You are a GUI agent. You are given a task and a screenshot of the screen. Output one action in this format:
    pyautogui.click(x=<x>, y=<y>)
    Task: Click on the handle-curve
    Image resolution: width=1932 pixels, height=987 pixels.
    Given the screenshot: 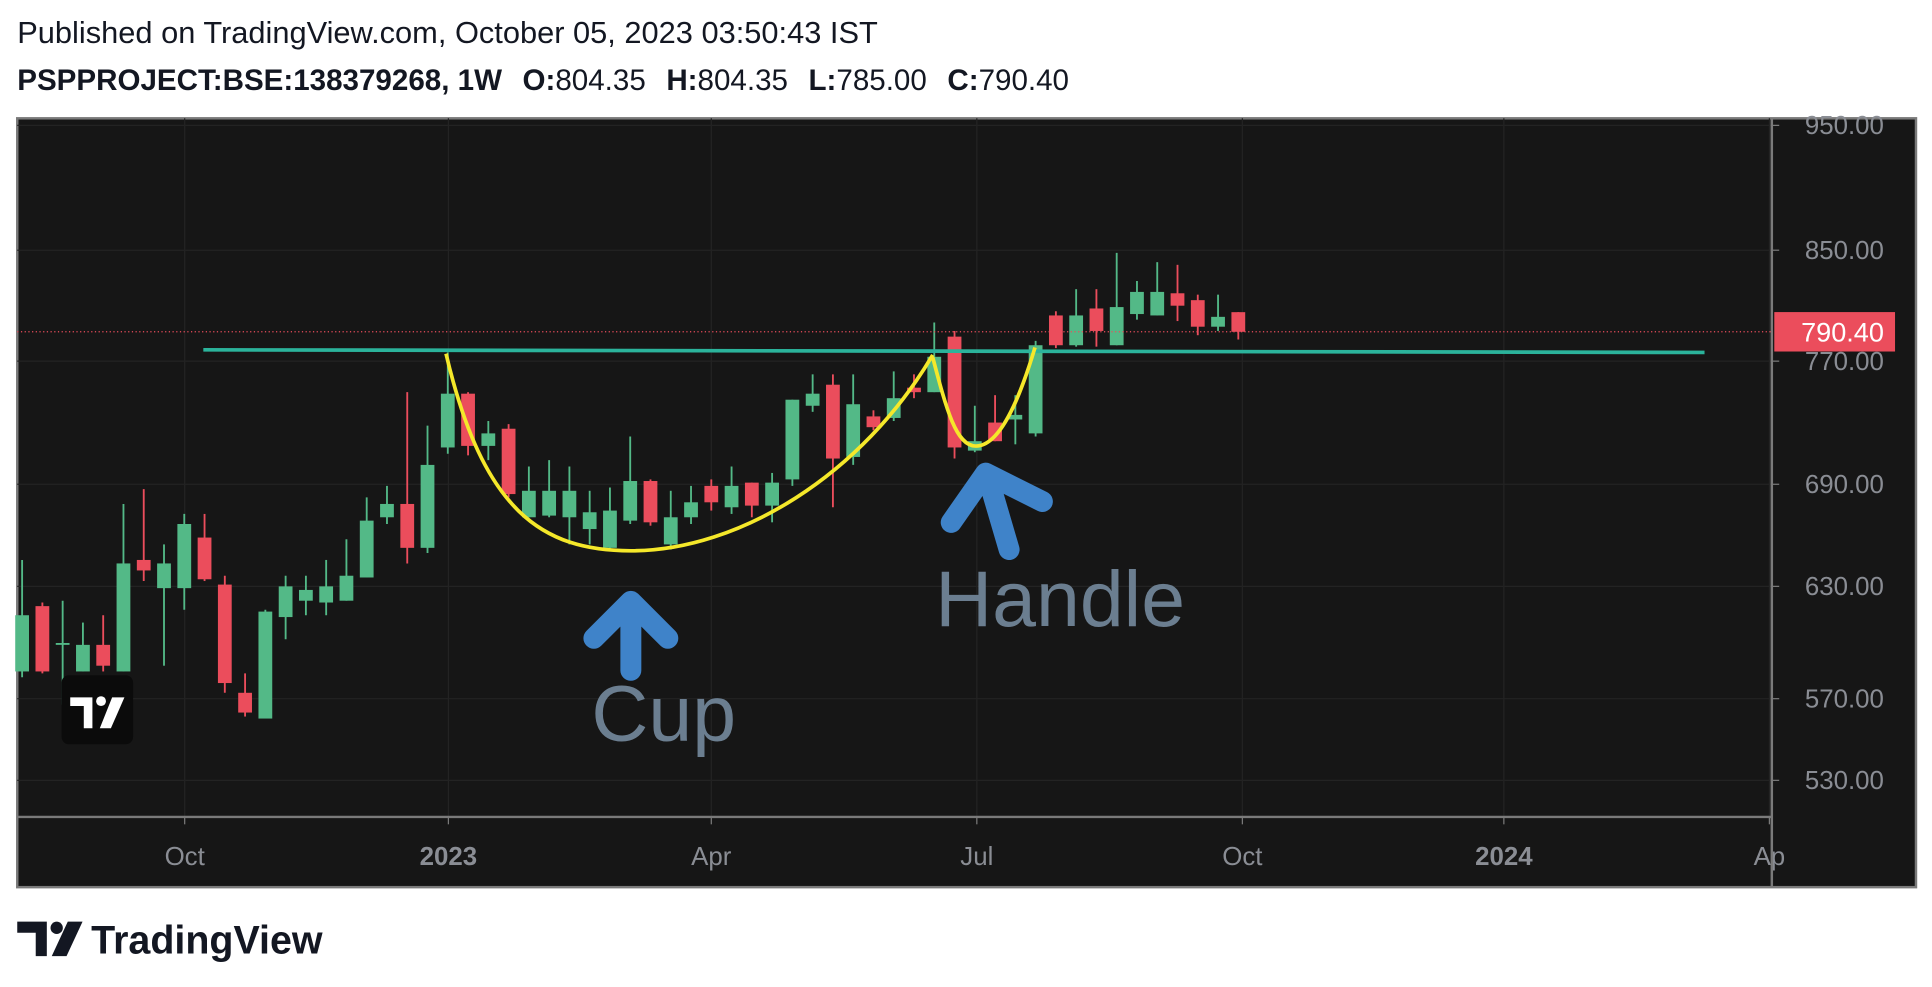 What is the action you would take?
    pyautogui.click(x=983, y=397)
    